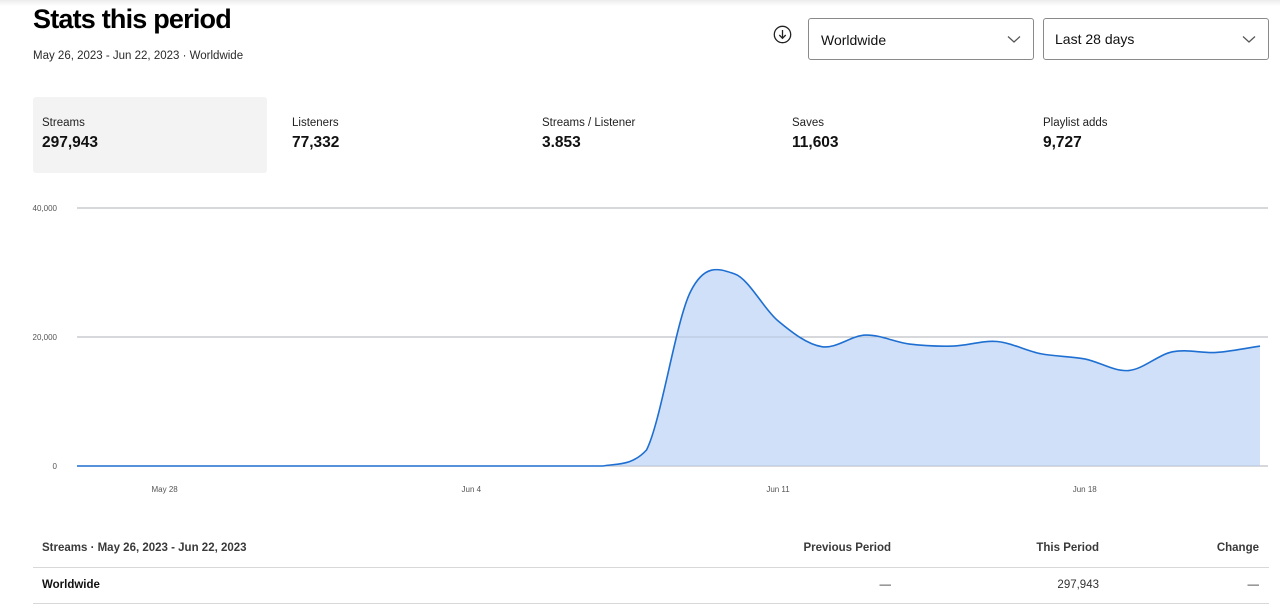 Image resolution: width=1280 pixels, height=611 pixels. What do you see at coordinates (1151, 135) in the screenshot?
I see `stat-card-playlist-adds: Playlist adds 9,727` at bounding box center [1151, 135].